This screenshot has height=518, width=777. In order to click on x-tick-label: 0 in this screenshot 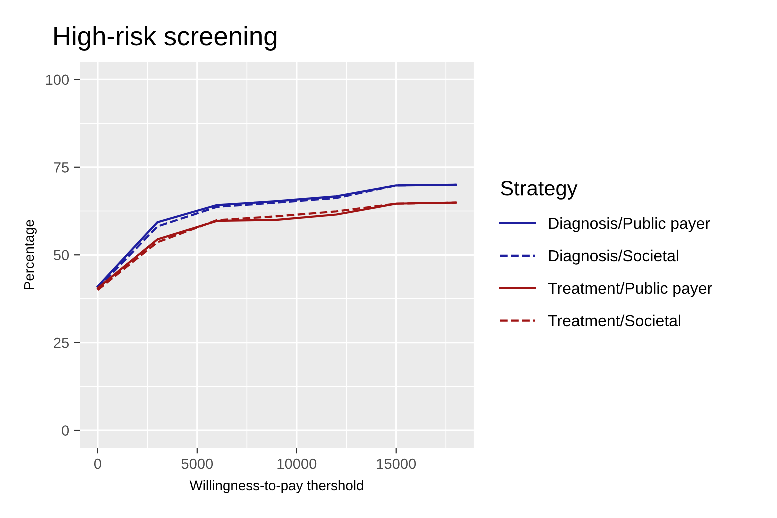, I will do `click(98, 464)`.